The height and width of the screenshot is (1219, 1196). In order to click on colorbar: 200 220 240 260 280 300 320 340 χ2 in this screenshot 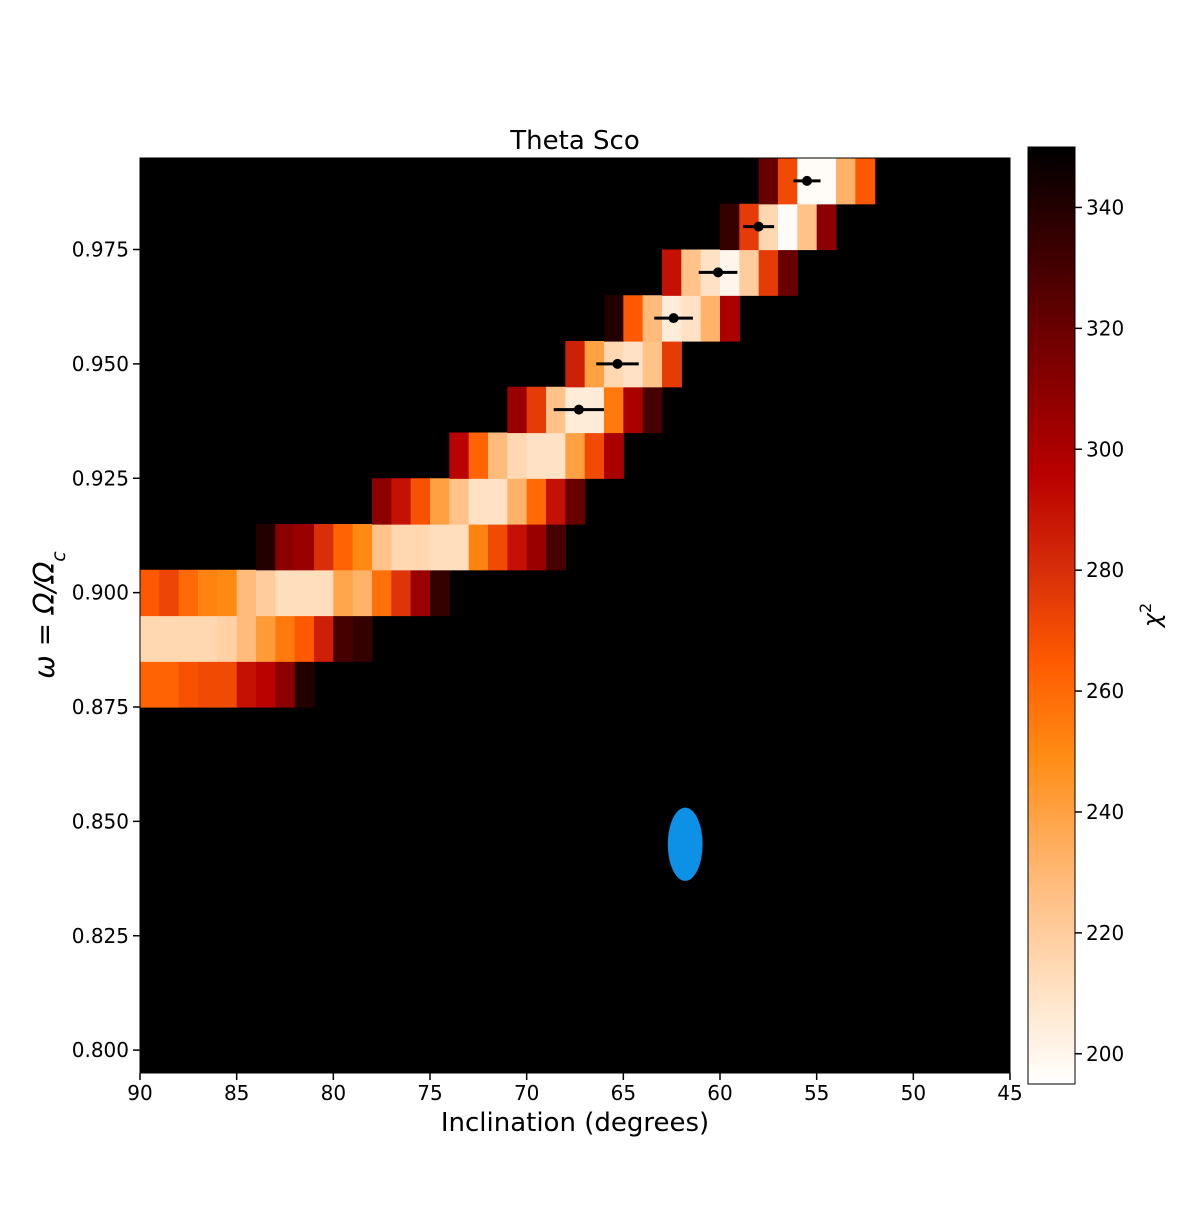, I will do `click(1097, 615)`.